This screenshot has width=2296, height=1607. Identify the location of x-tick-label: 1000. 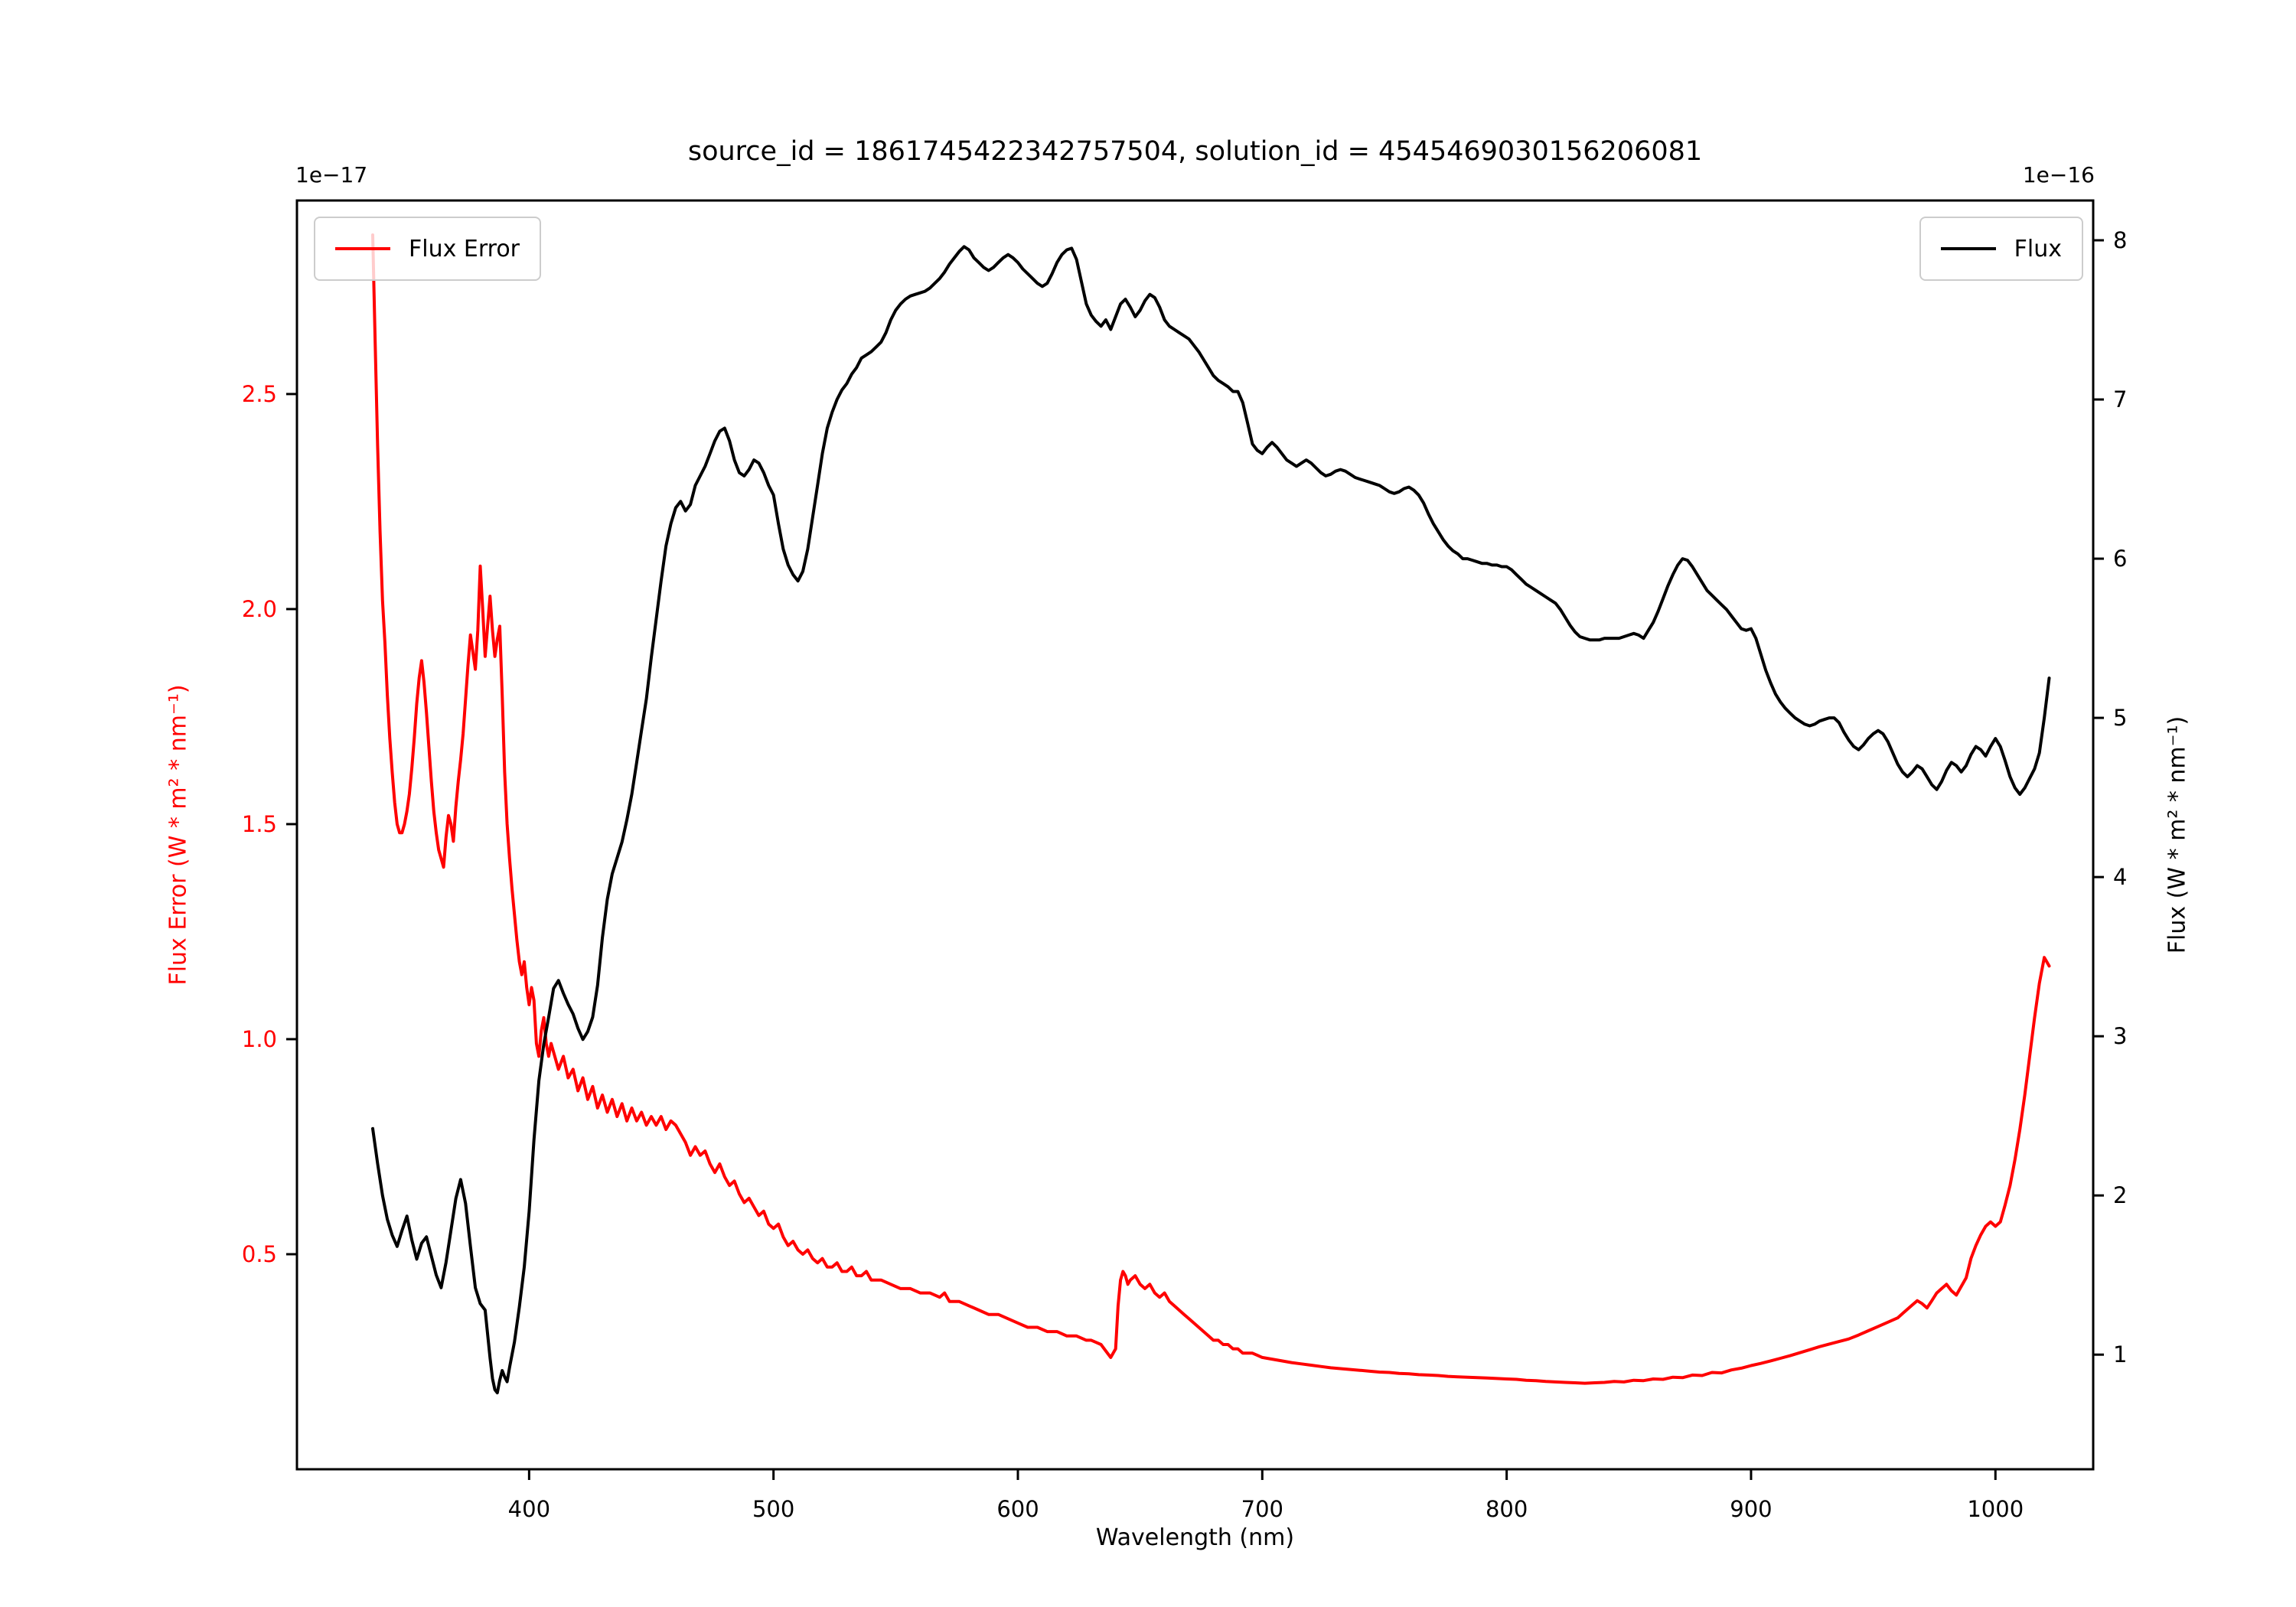
(1995, 1509).